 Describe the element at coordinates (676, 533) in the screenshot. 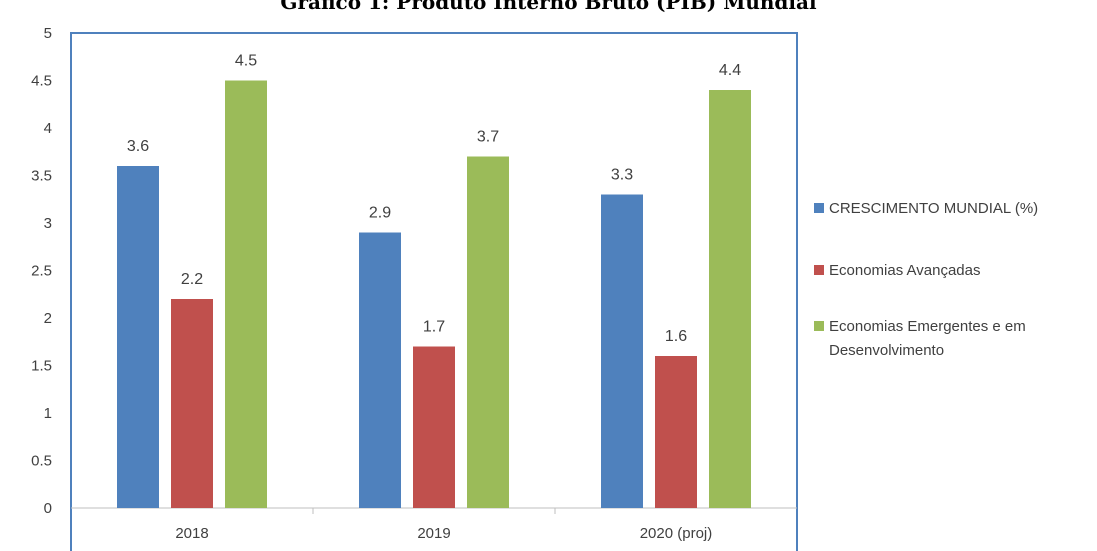

I see `x-tick-label: 2020 (proj)` at that location.